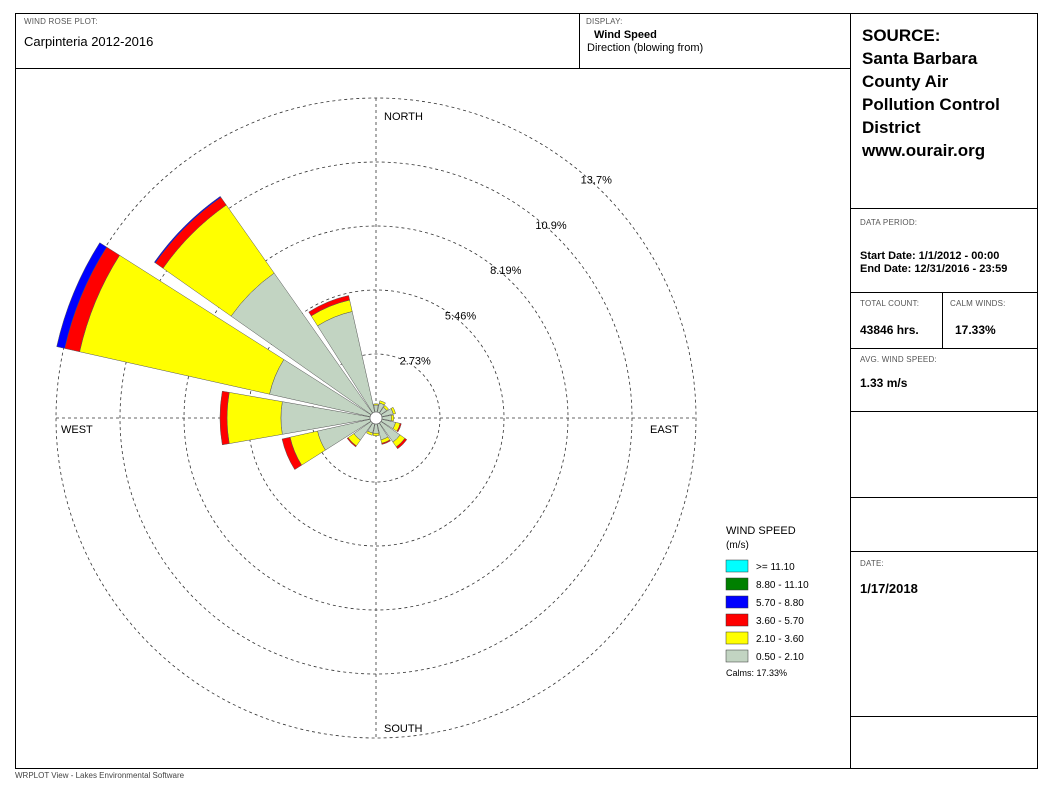  What do you see at coordinates (505, 271) in the screenshot?
I see `ring-label: 8.19%` at bounding box center [505, 271].